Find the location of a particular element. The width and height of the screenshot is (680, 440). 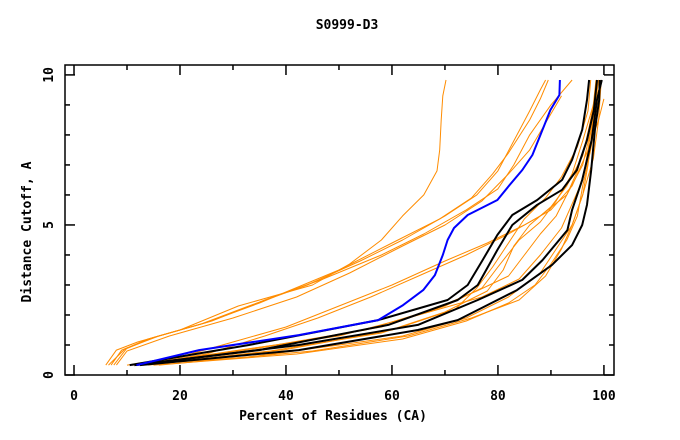

y-axis-label: Distance Cutoff, A is located at coordinates (27, 231).